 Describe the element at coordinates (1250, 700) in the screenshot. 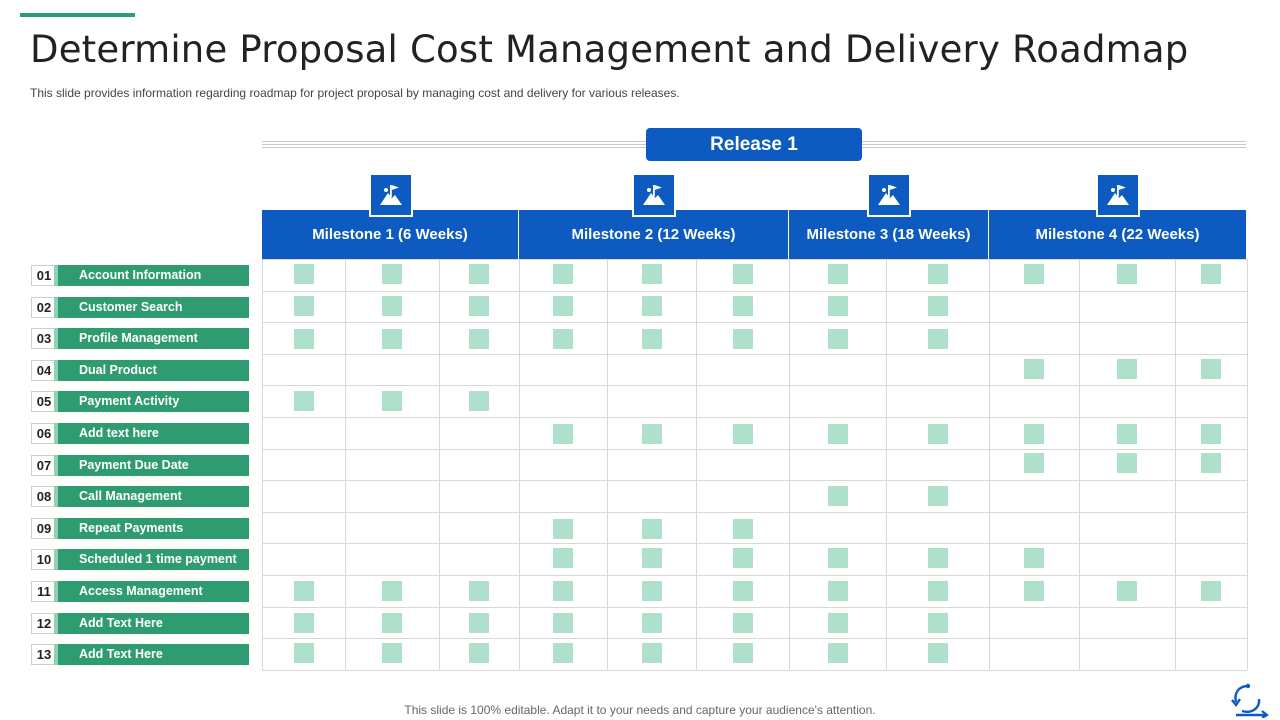

I see `cycle-arrows-icon` at that location.